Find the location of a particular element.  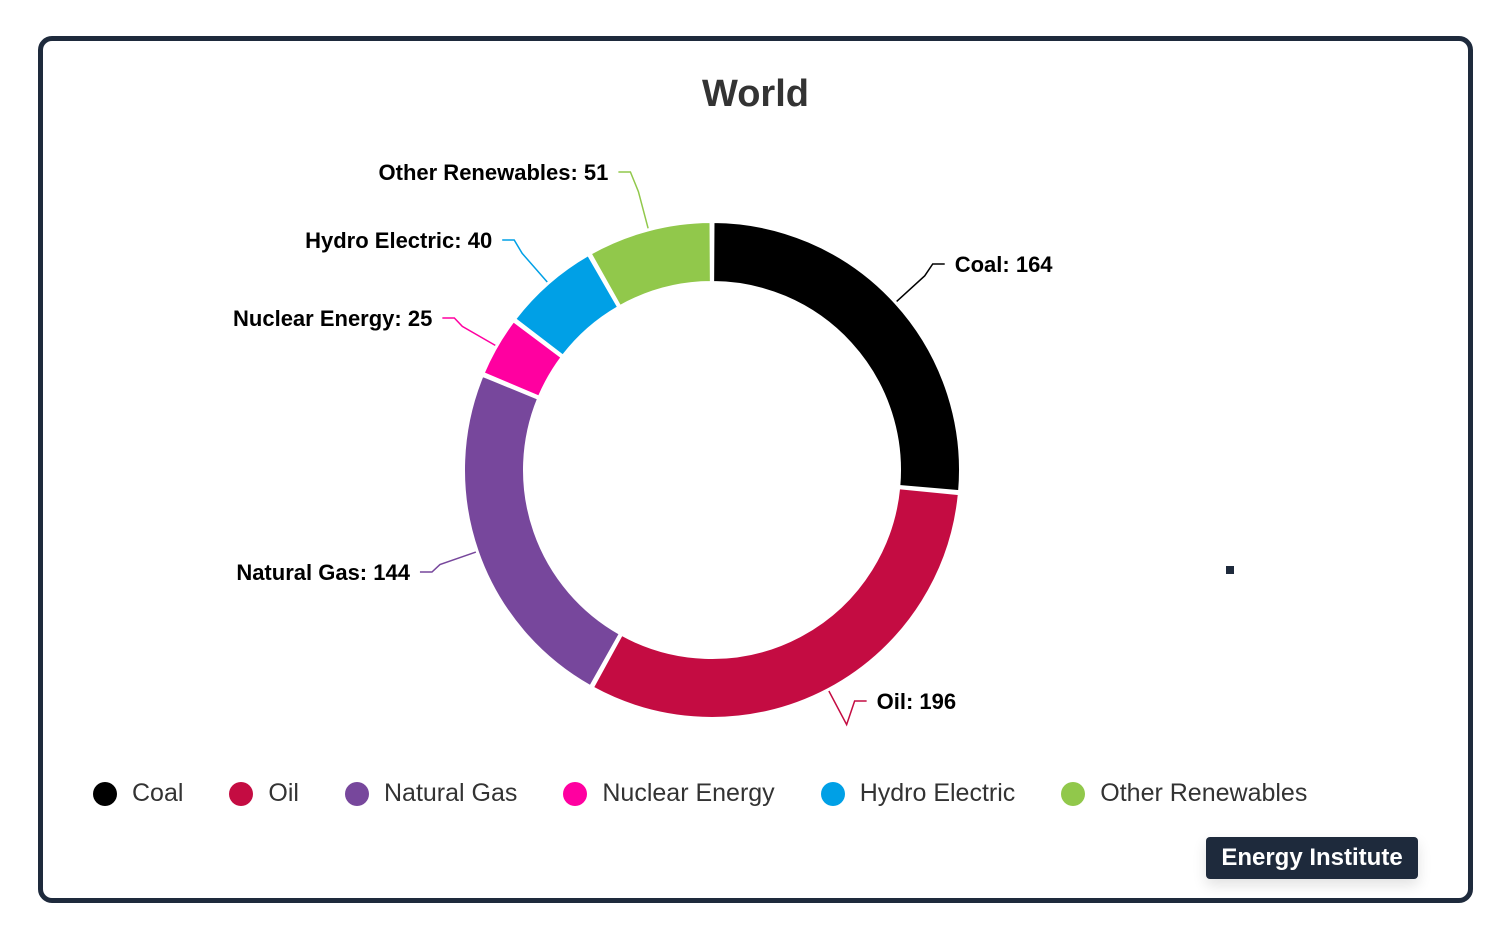

legend-item-hydro-electric: Hydro Electric is located at coordinates (918, 793).